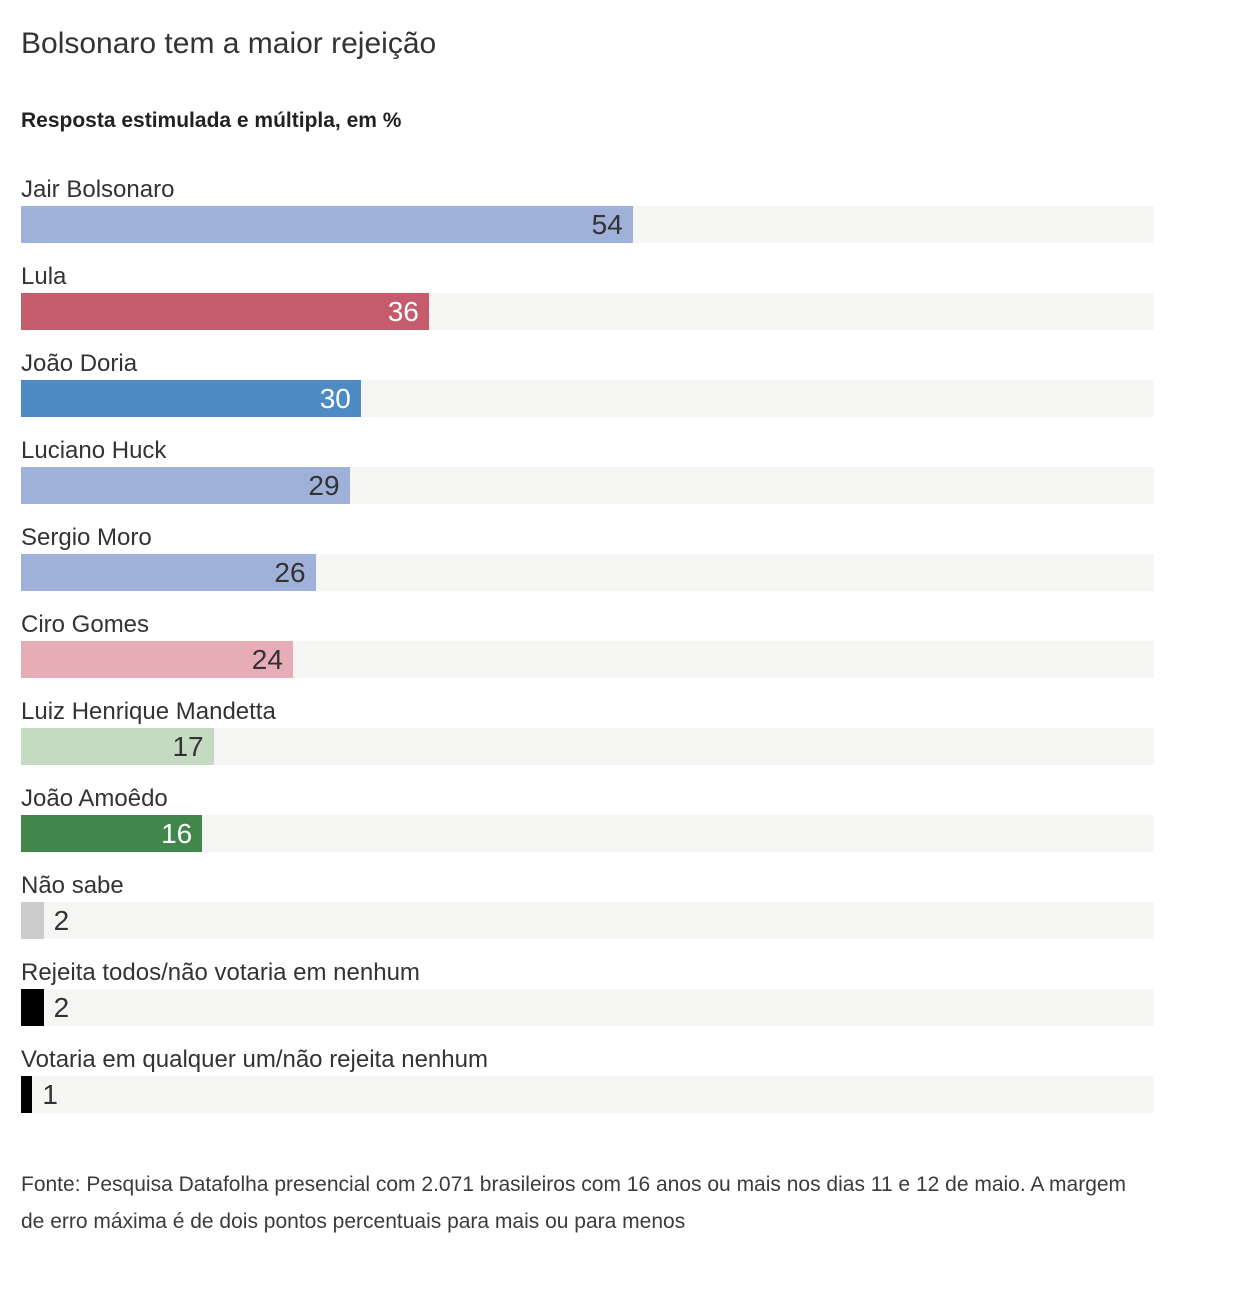 Image resolution: width=1240 pixels, height=1292 pixels. Describe the element at coordinates (50, 1094) in the screenshot. I see `bar-value: 1` at that location.